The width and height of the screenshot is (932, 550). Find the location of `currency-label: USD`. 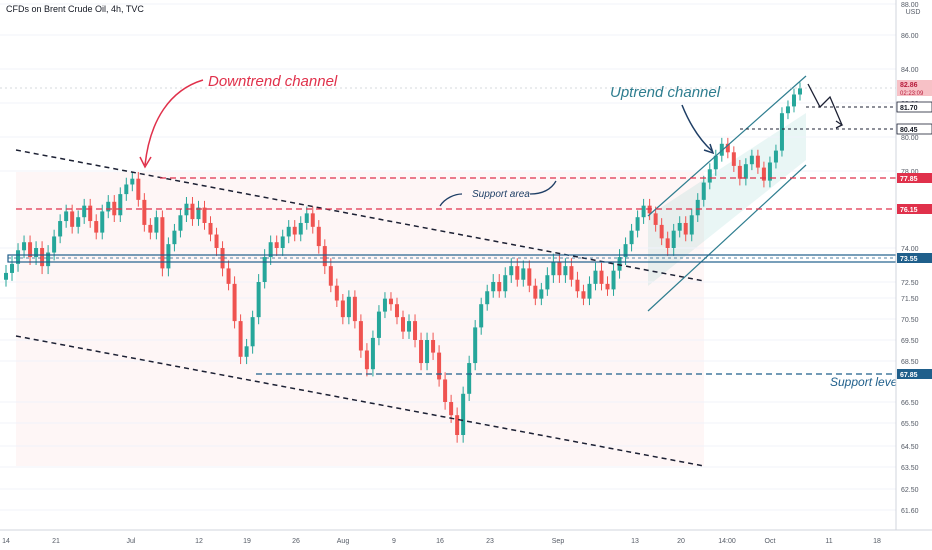

currency-label: USD is located at coordinates (913, 12).